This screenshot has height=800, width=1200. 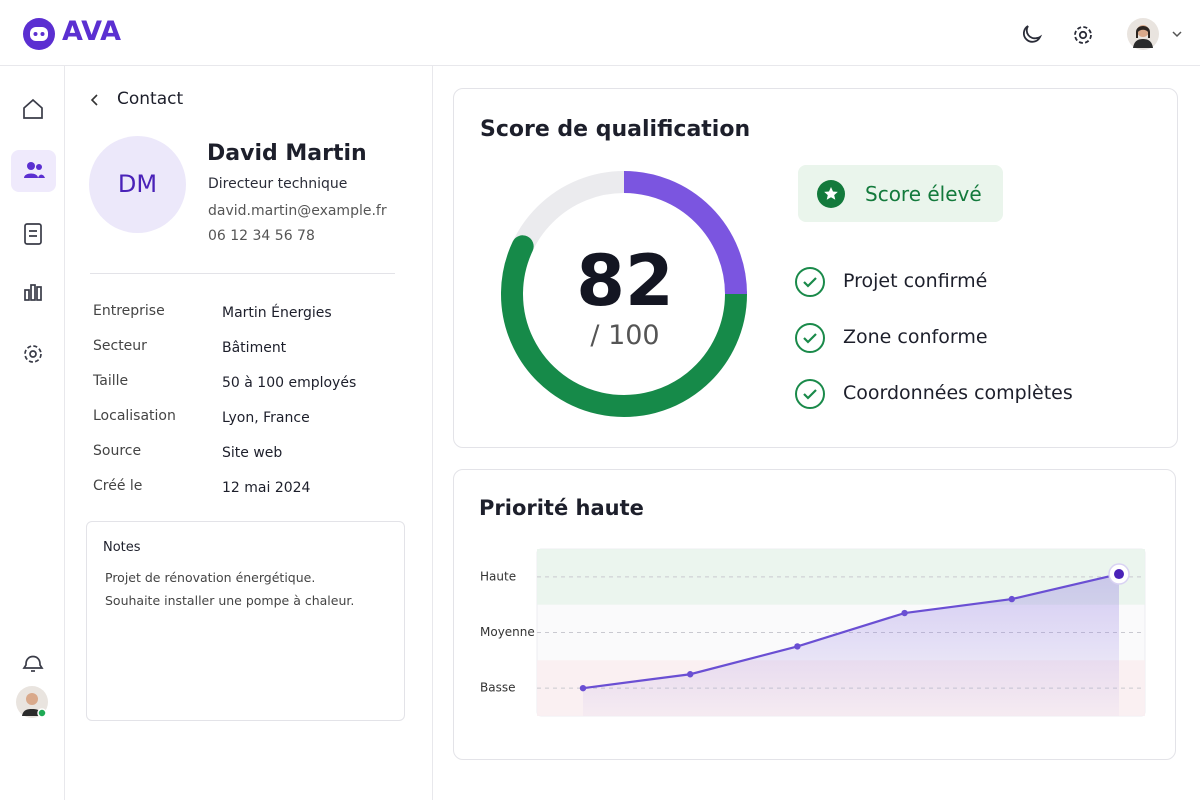 I want to click on notes-title: Notes, so click(x=122, y=547).